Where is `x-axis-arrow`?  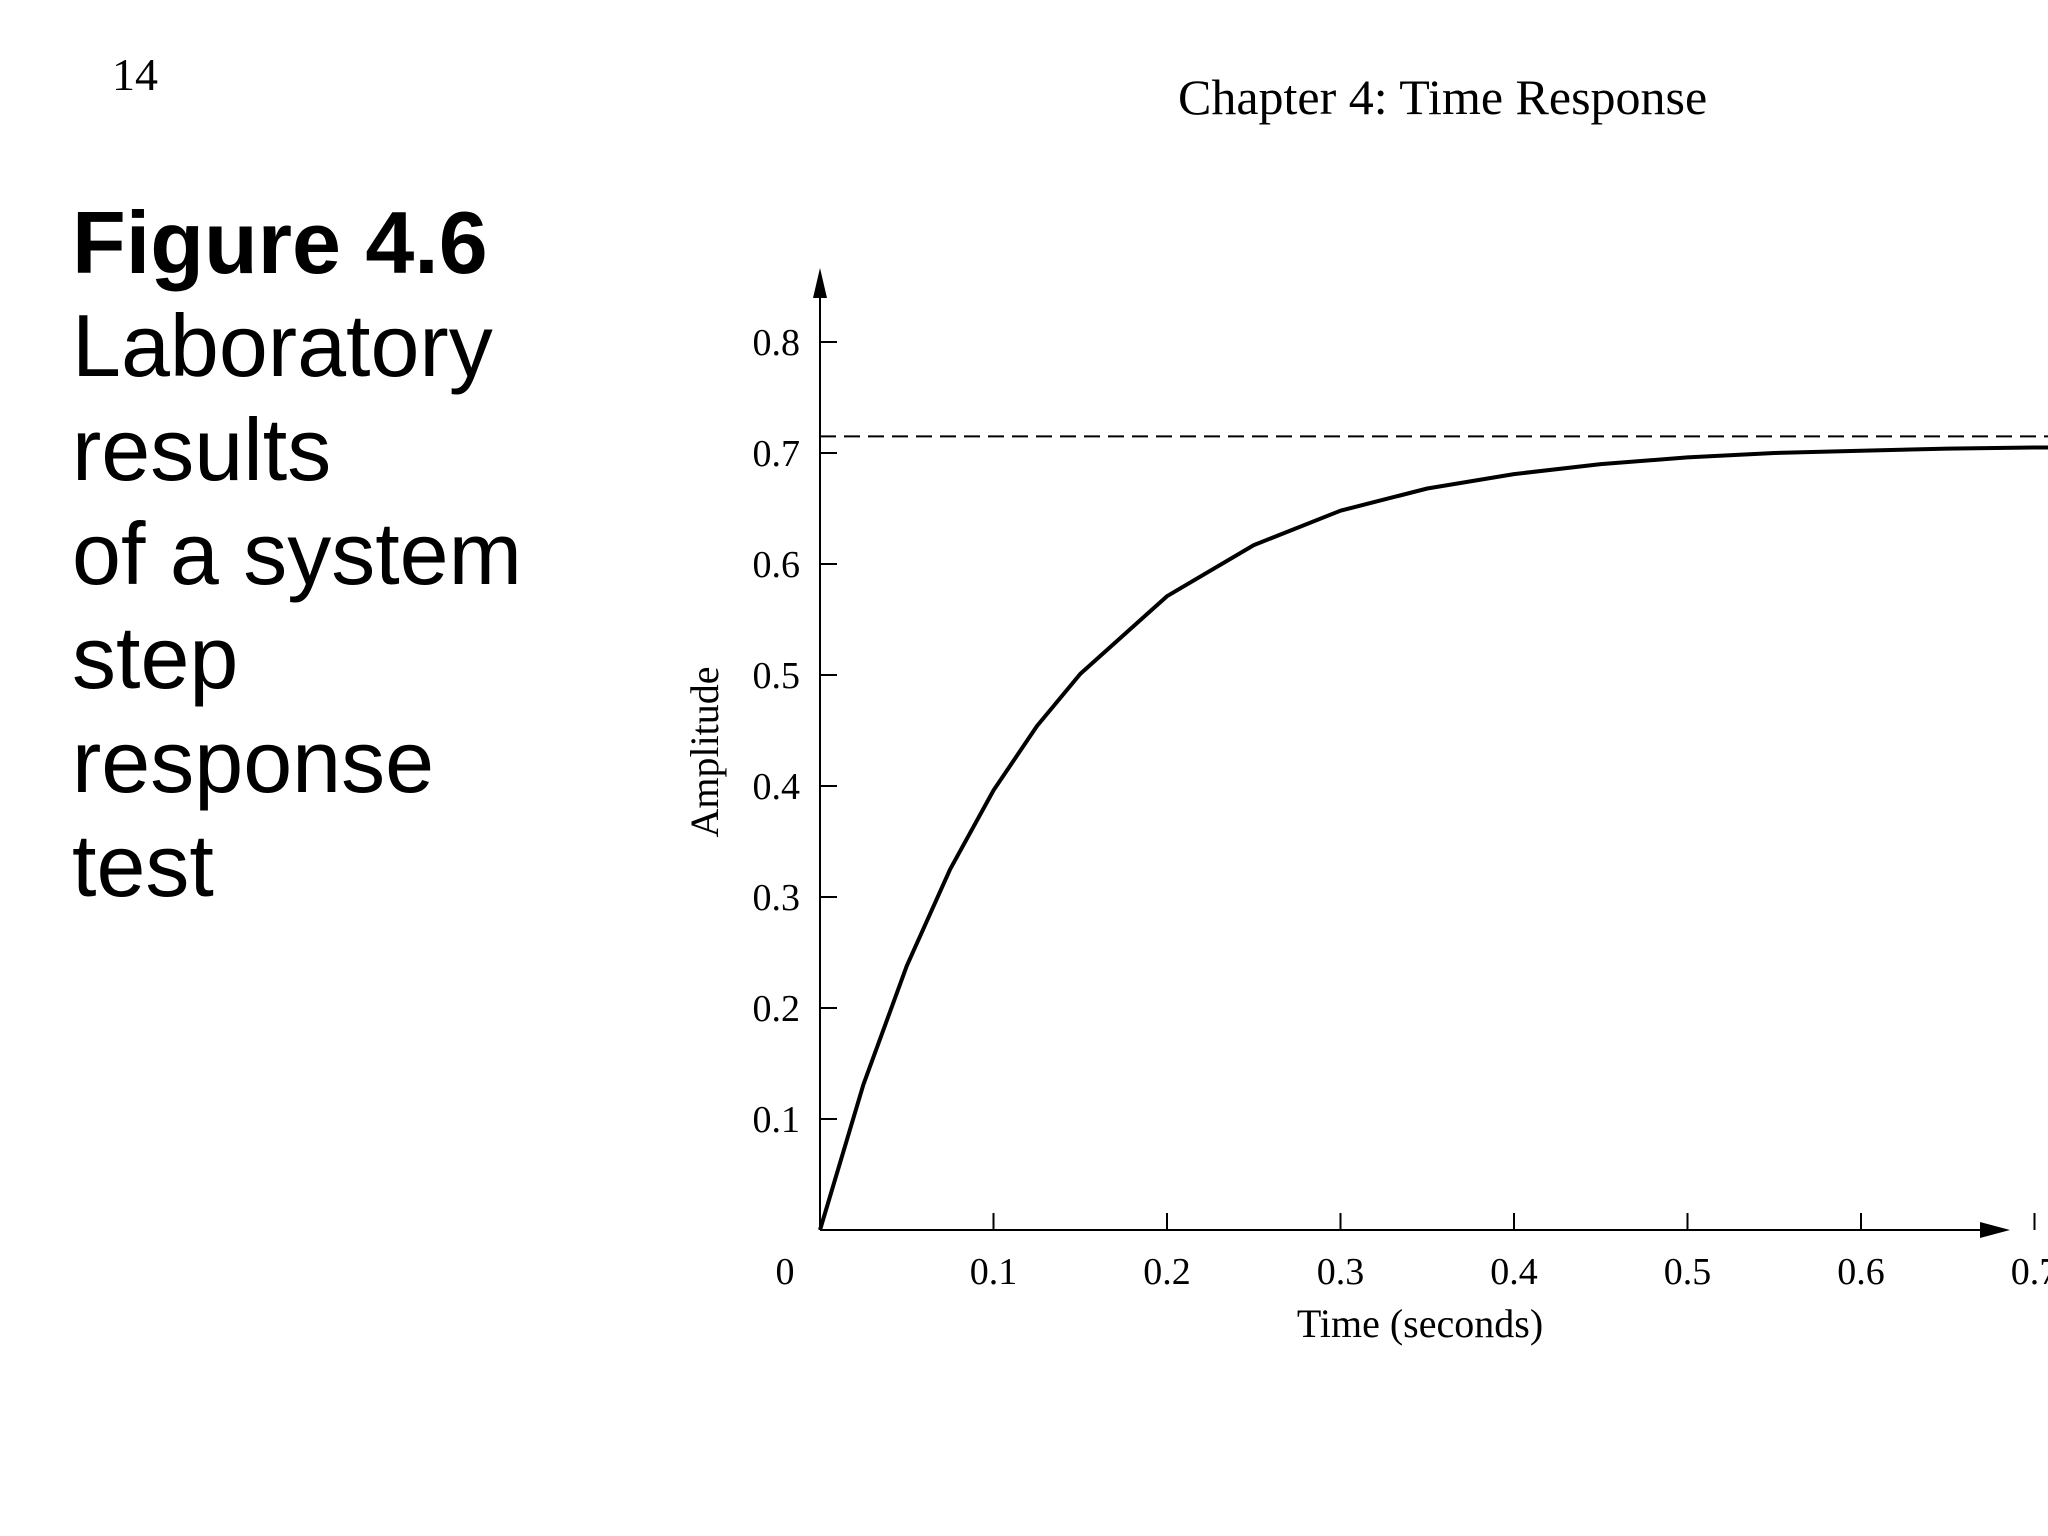
x-axis-arrow is located at coordinates (1995, 1230).